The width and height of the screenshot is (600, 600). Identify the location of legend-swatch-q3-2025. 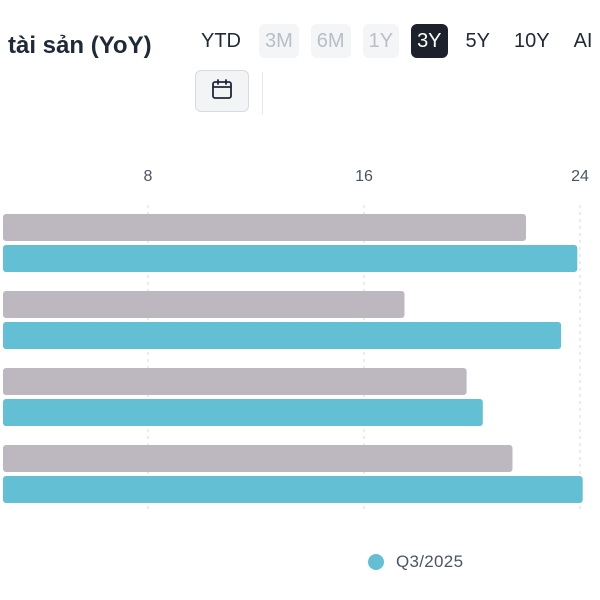
(376, 562).